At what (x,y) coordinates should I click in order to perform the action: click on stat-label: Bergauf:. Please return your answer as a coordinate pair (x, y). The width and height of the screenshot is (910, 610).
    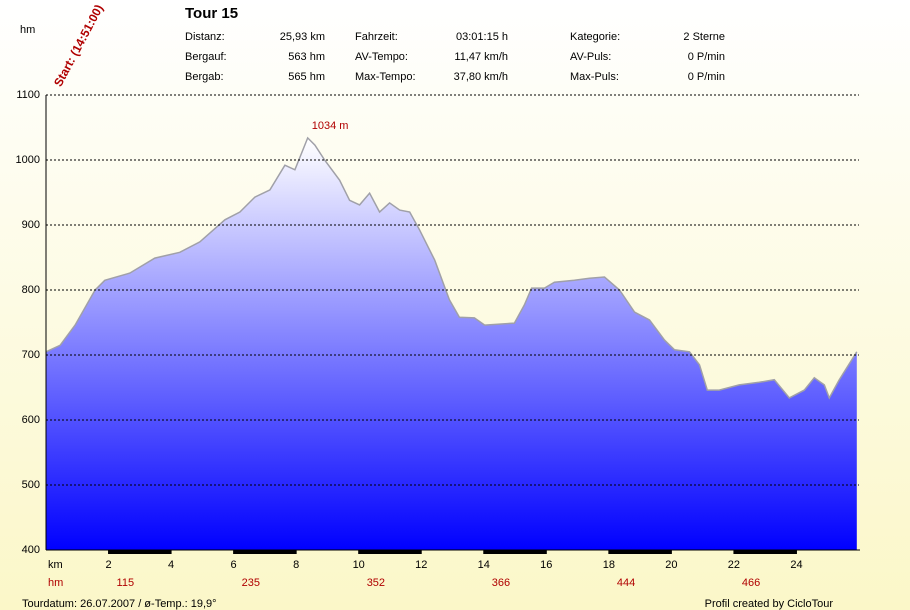
    Looking at the image, I should click on (206, 57).